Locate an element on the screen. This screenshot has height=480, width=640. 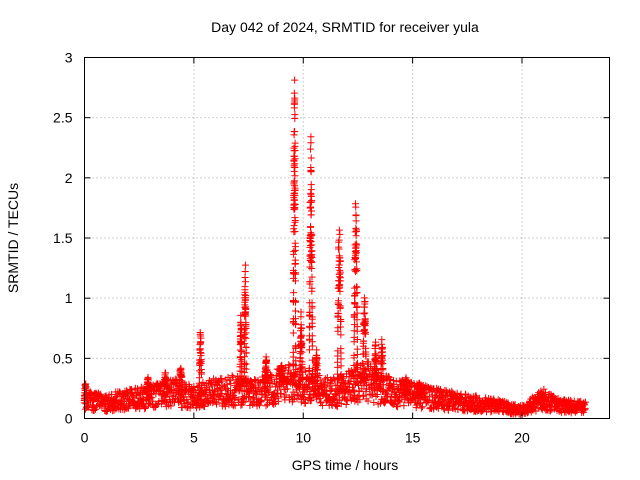
y-tick-label: 3 is located at coordinates (69, 58).